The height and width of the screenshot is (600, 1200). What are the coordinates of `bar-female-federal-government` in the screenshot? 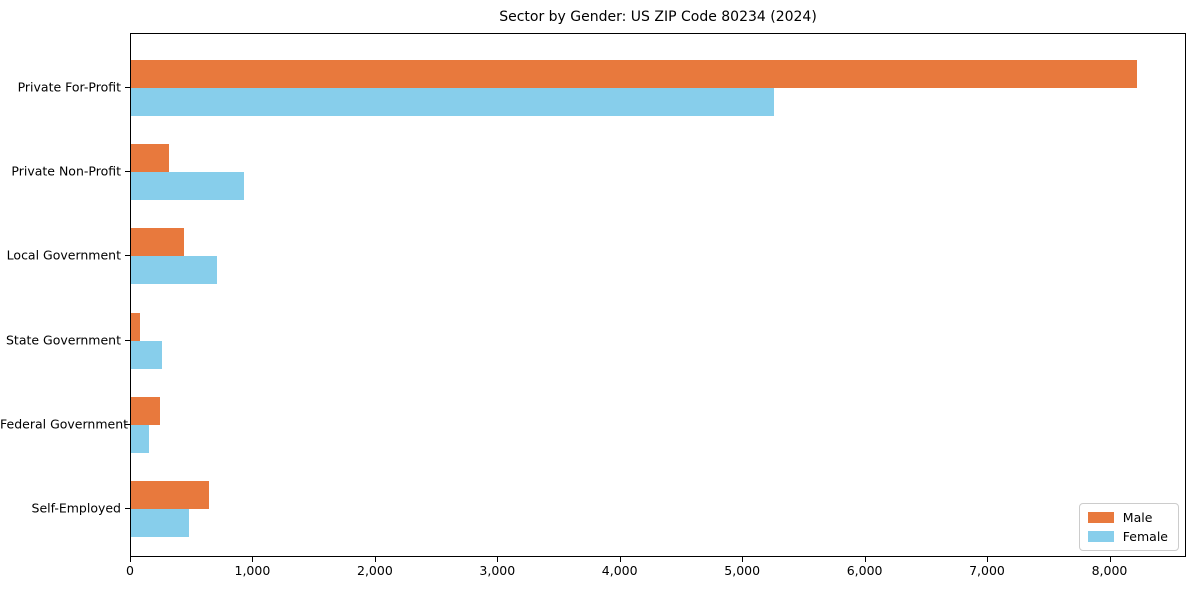 It's located at (140, 438).